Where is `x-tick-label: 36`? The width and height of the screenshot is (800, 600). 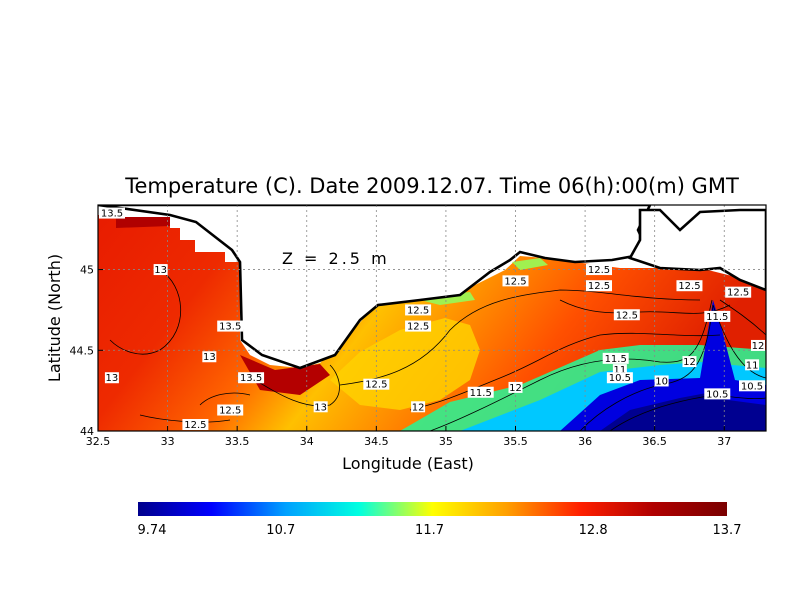 x-tick-label: 36 is located at coordinates (585, 441).